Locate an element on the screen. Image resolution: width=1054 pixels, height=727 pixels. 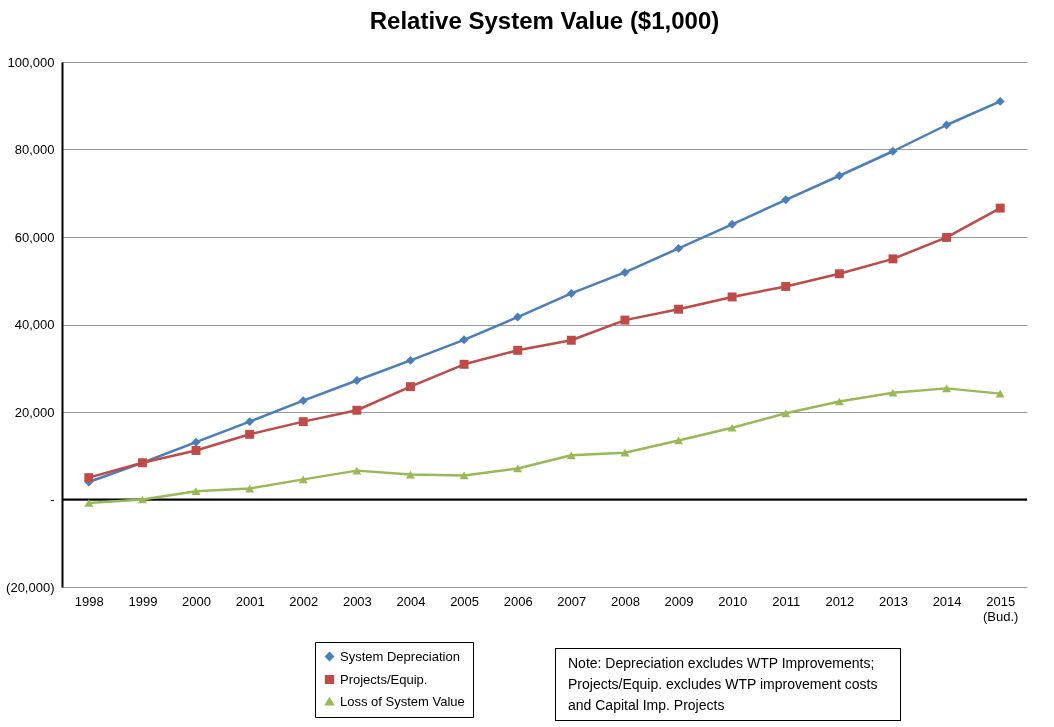
x-tick-label: 2005 is located at coordinates (465, 601).